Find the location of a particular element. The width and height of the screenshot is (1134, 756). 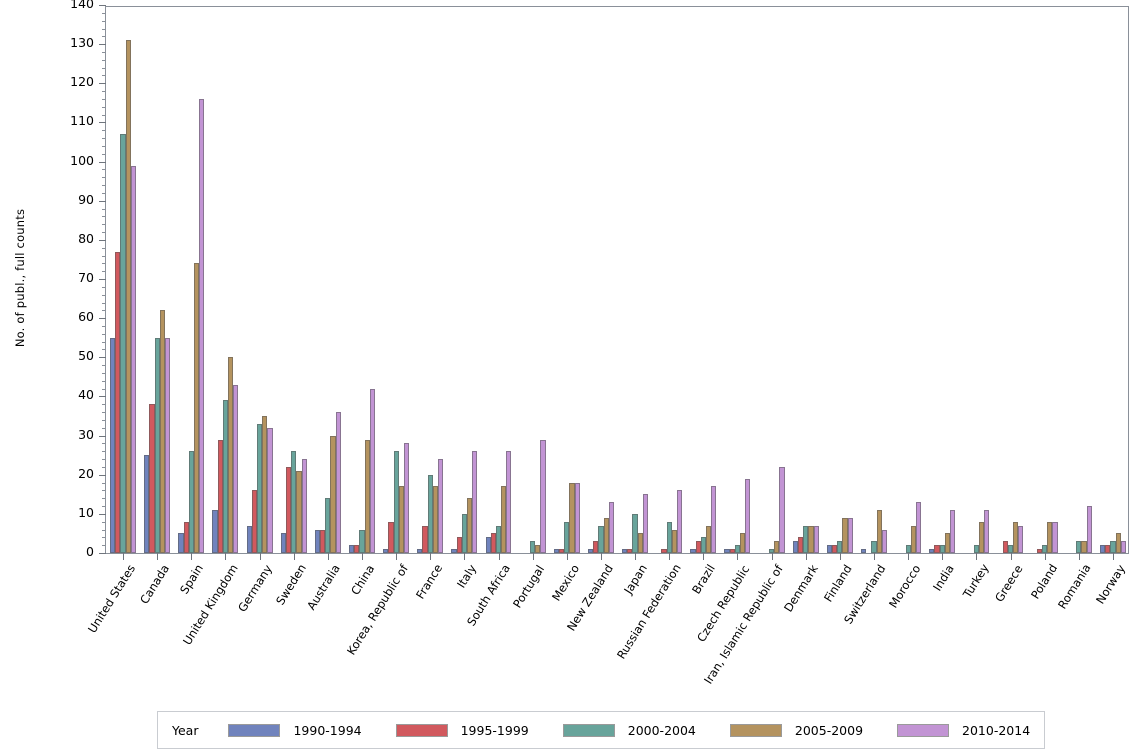

legend-item: 1995-1999 is located at coordinates (462, 730).